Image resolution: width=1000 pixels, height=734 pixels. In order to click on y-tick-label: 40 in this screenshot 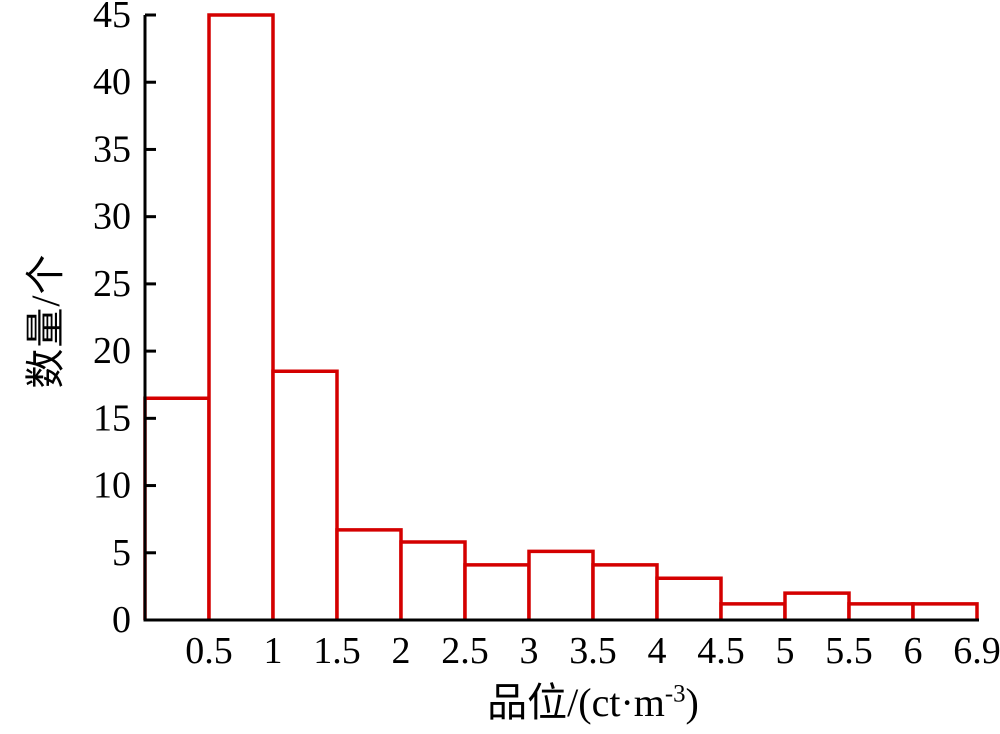, I will do `click(112, 82)`.